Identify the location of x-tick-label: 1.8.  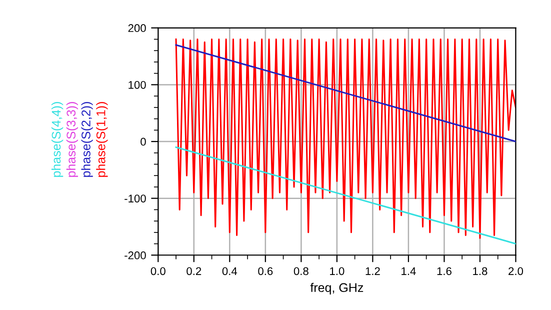
(480, 271).